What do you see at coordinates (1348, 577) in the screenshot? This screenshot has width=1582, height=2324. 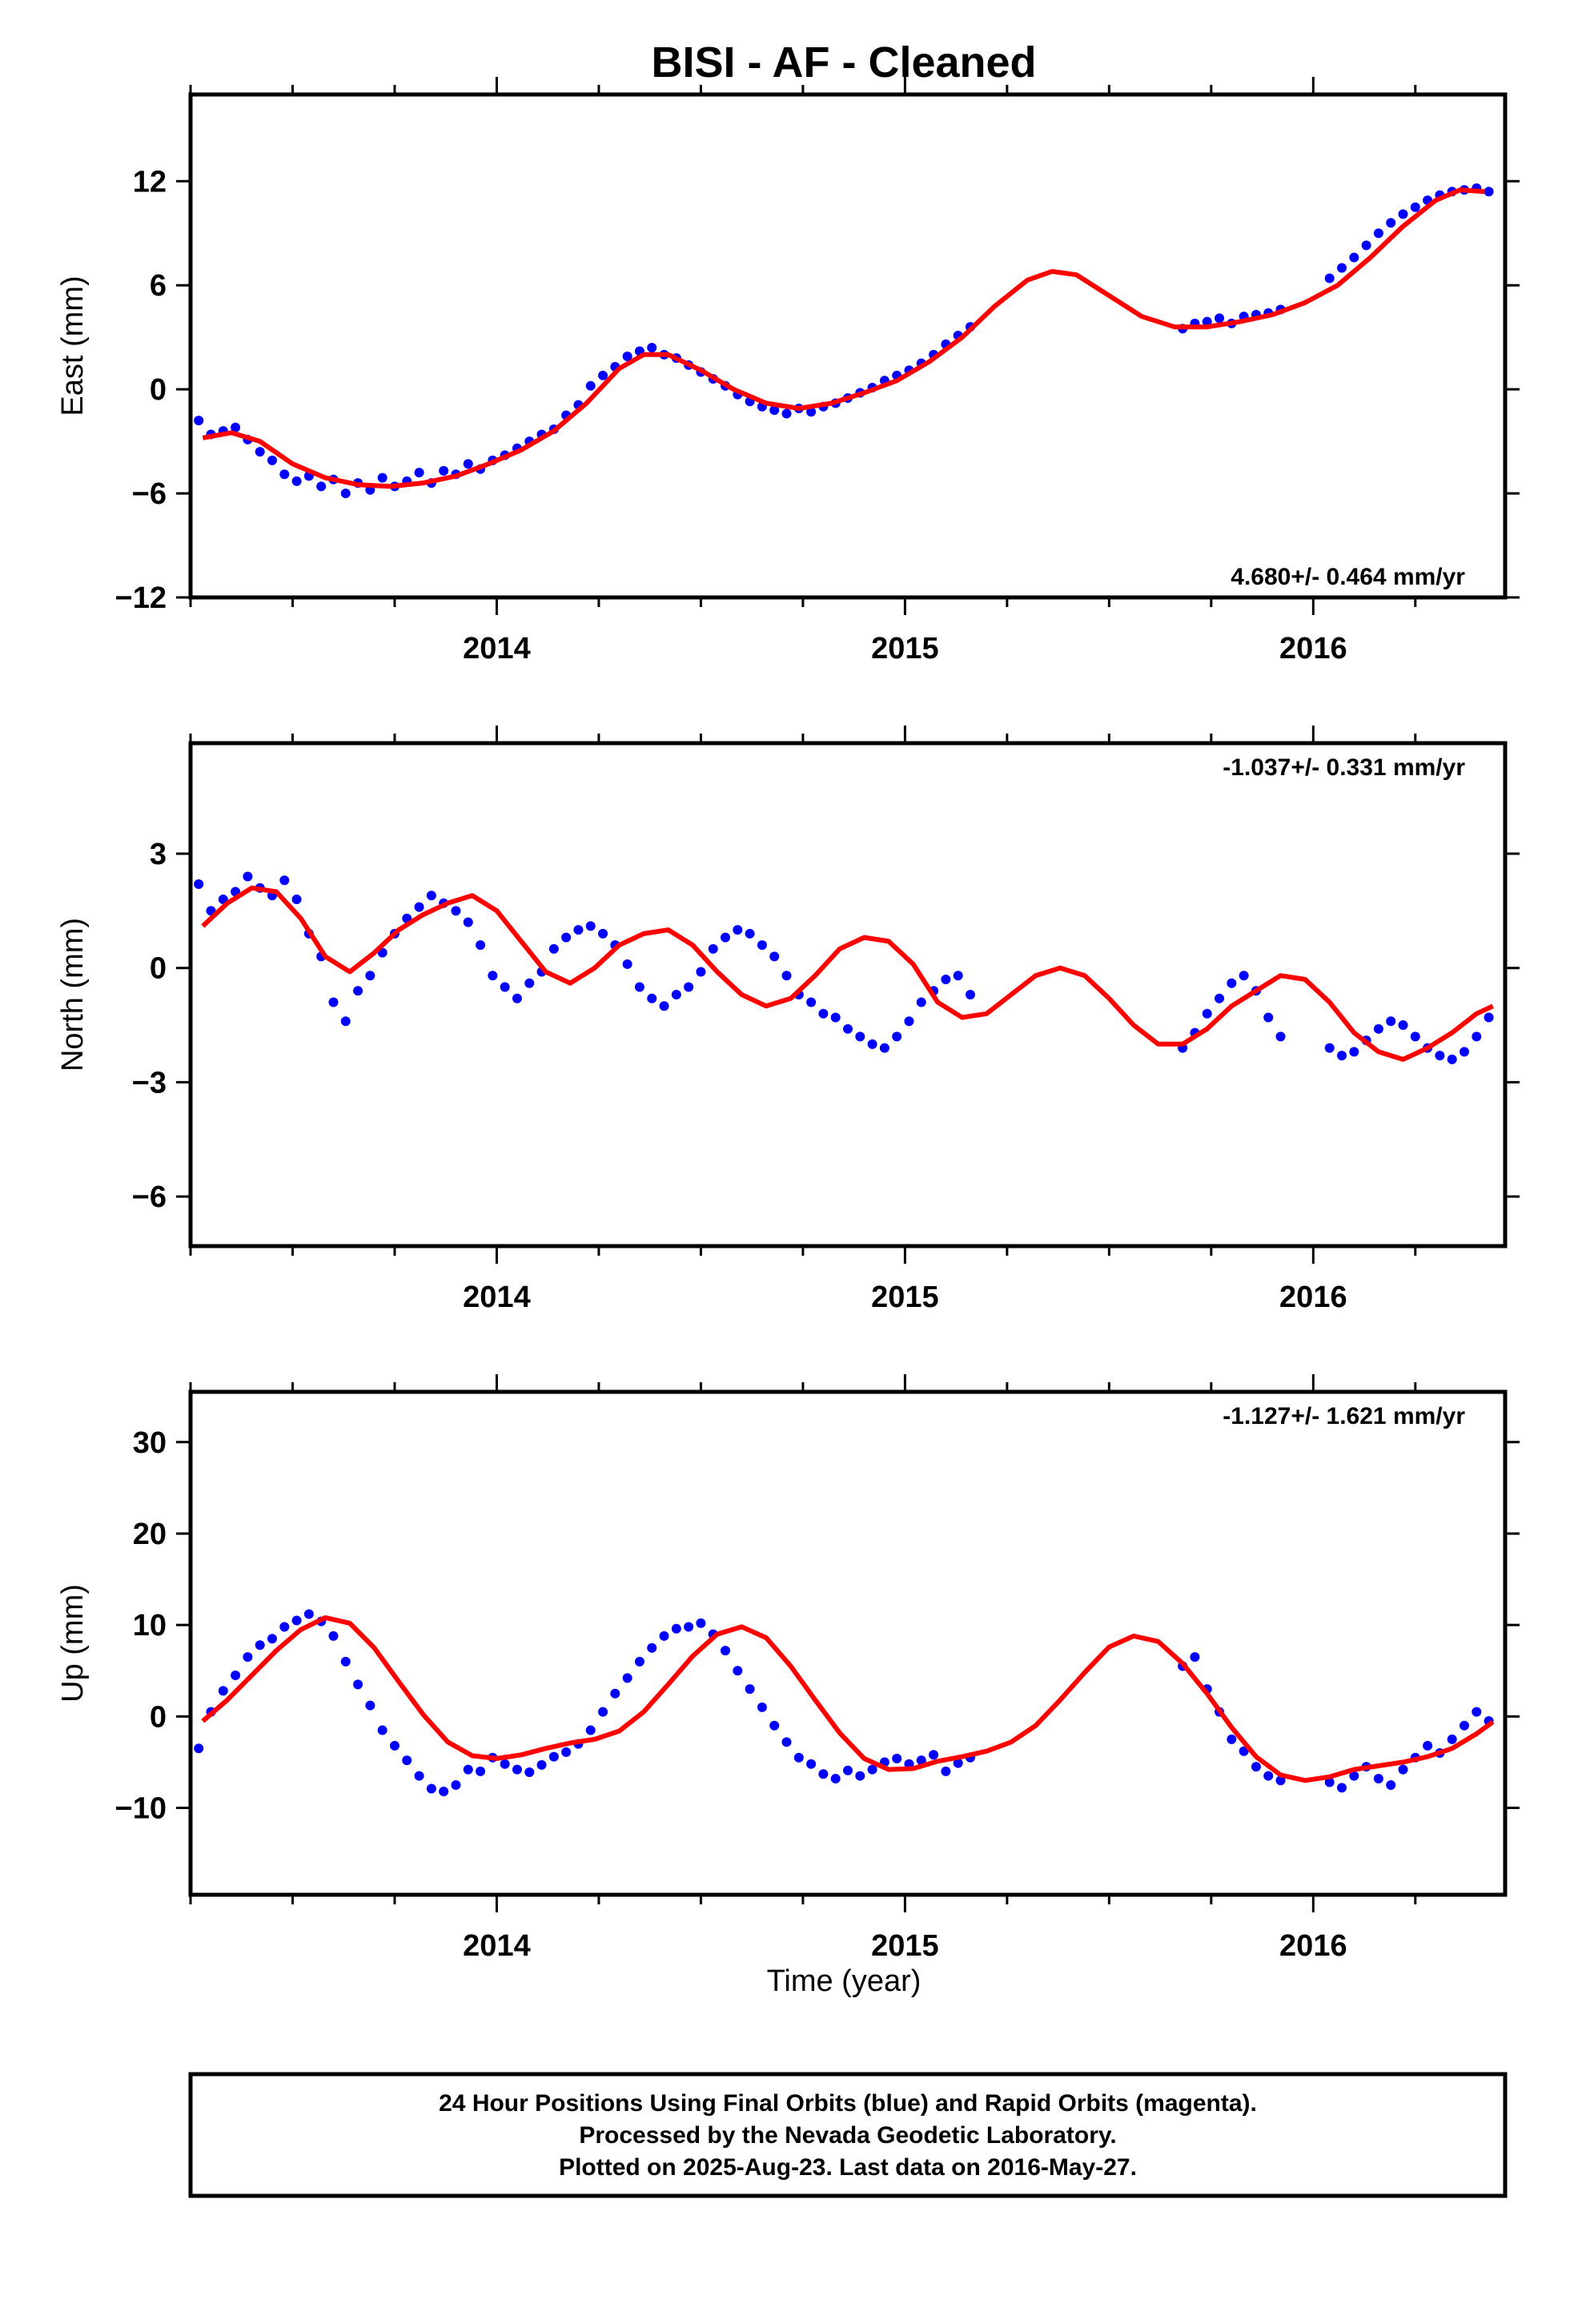 I see `east-rate-label: 4.680+/- 0.464 mm/yr` at bounding box center [1348, 577].